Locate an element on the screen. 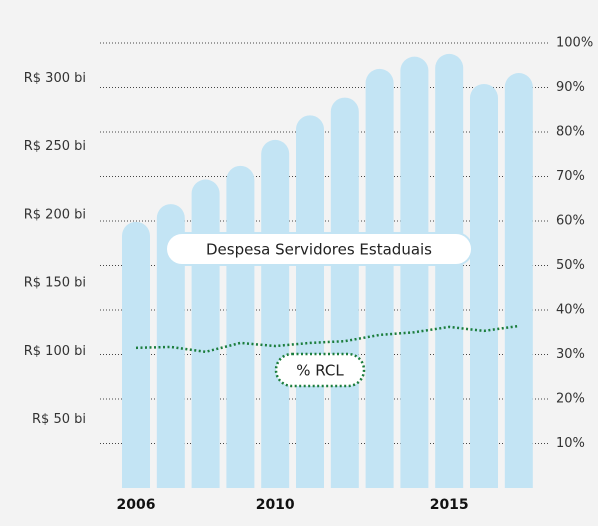  y2-tick-label: 30% is located at coordinates (570, 354).